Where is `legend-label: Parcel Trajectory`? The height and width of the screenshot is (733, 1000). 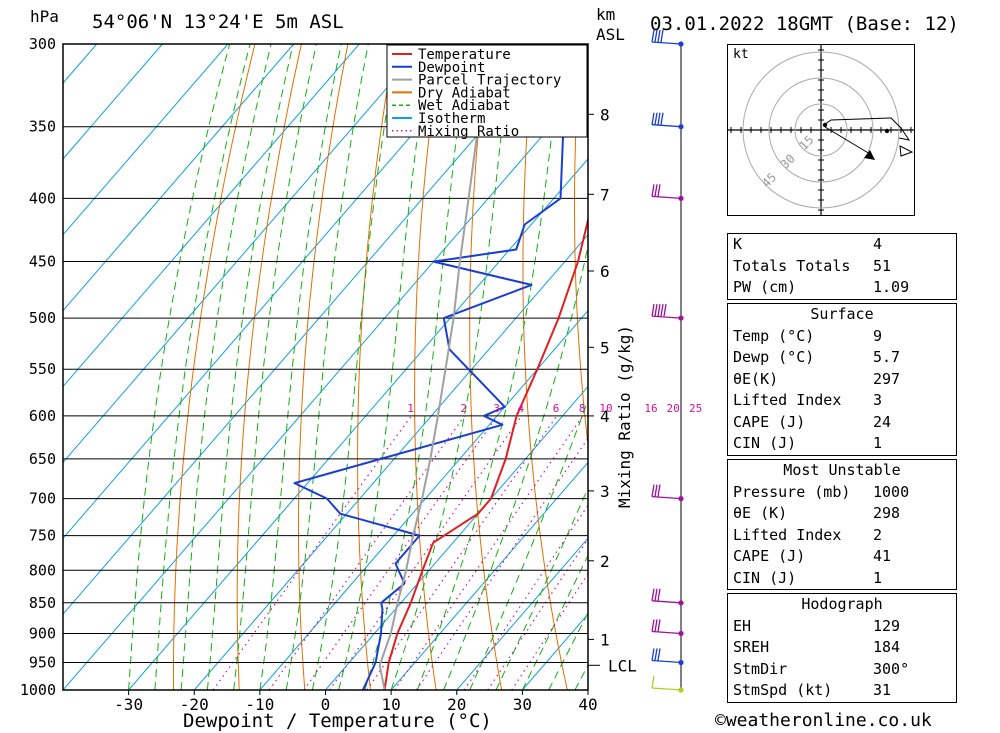
legend-label: Parcel Trajectory is located at coordinates (489, 81).